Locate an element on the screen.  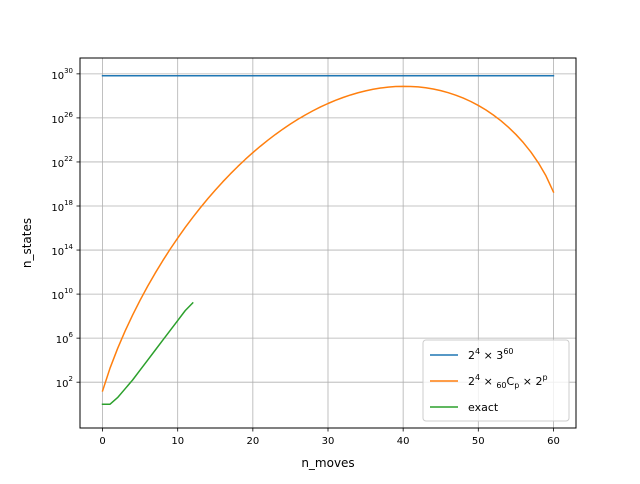
y-tick-label: 10²⁶ is located at coordinates (62, 118).